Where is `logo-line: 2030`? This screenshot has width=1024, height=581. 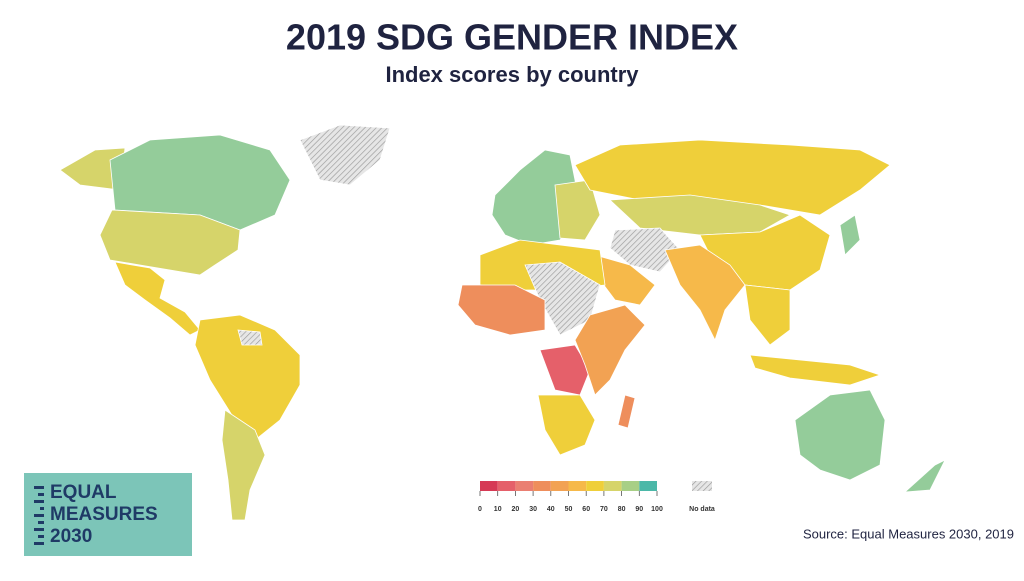 logo-line: 2030 is located at coordinates (71, 536).